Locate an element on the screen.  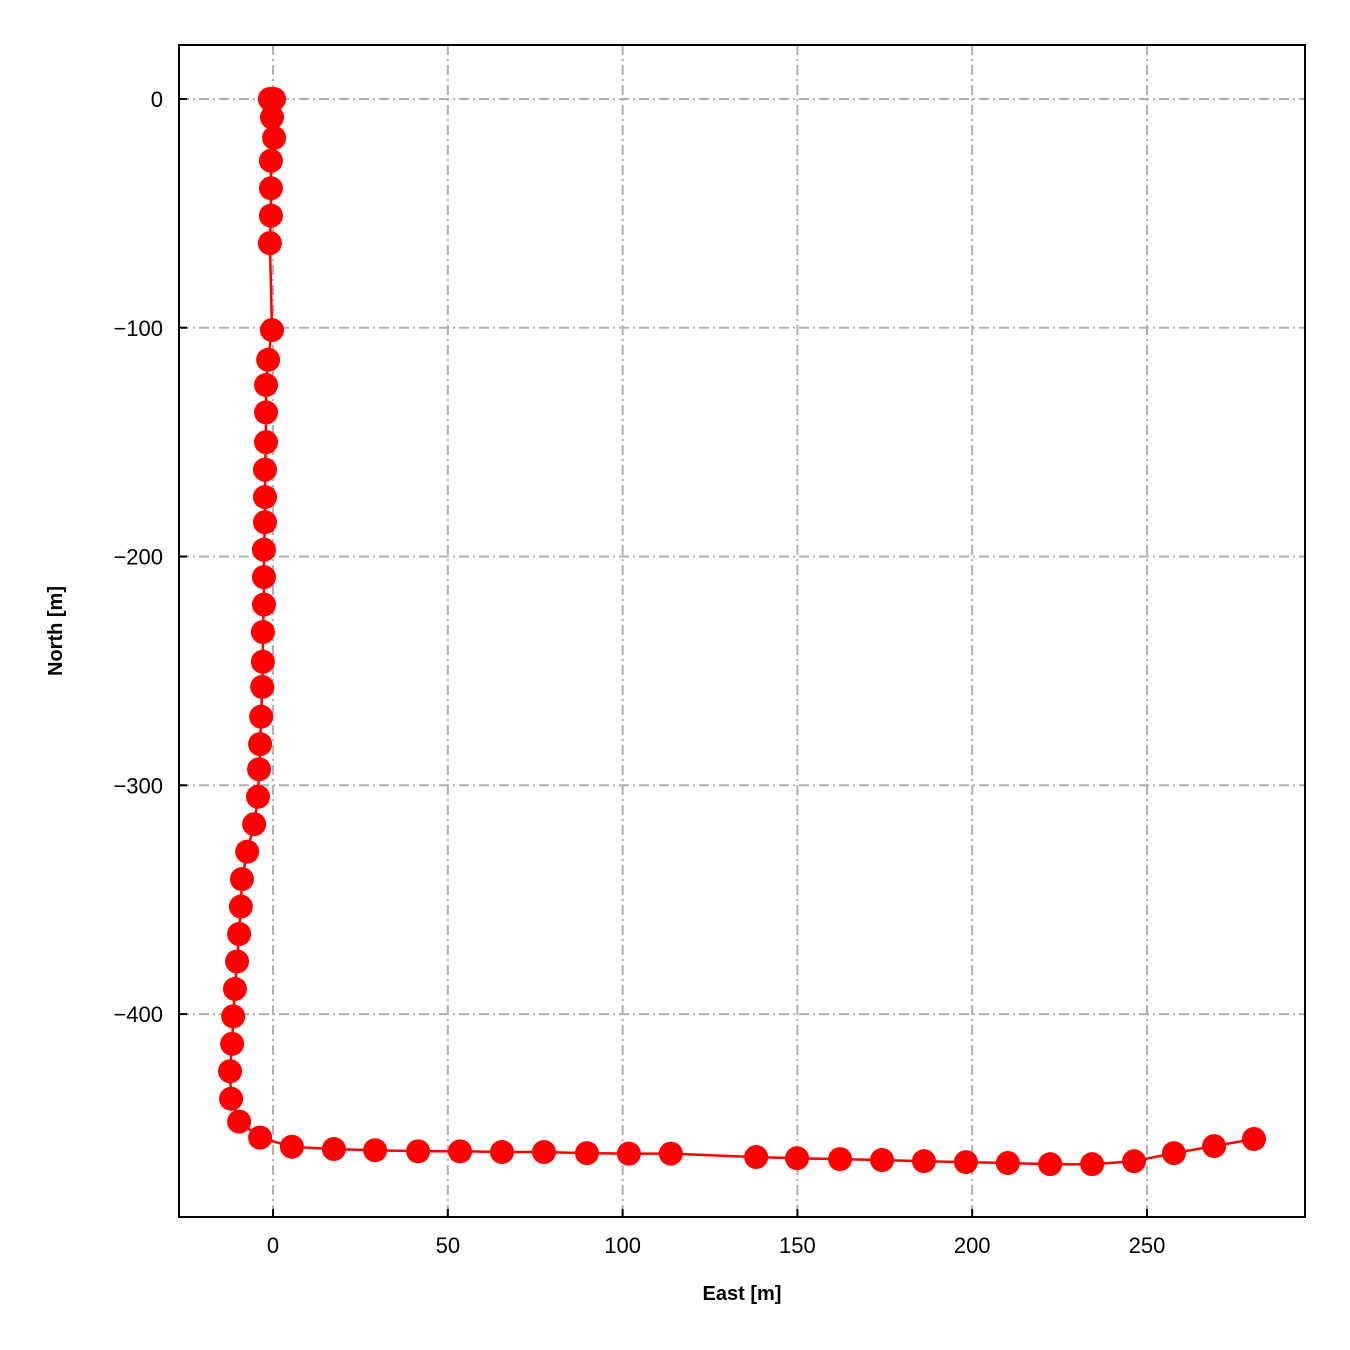
x-axis-label: East [m] is located at coordinates (742, 1294).